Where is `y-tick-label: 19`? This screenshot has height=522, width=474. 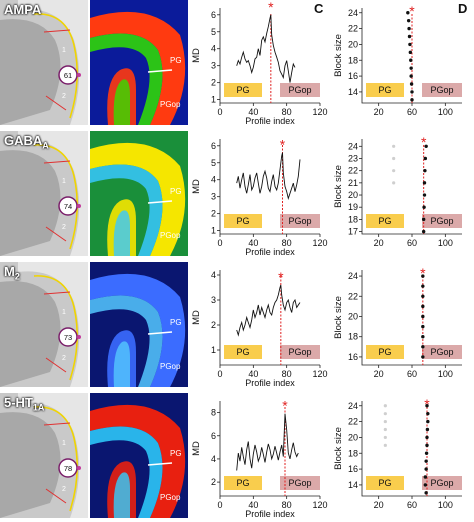
y-tick-label: 19 is located at coordinates (353, 207).